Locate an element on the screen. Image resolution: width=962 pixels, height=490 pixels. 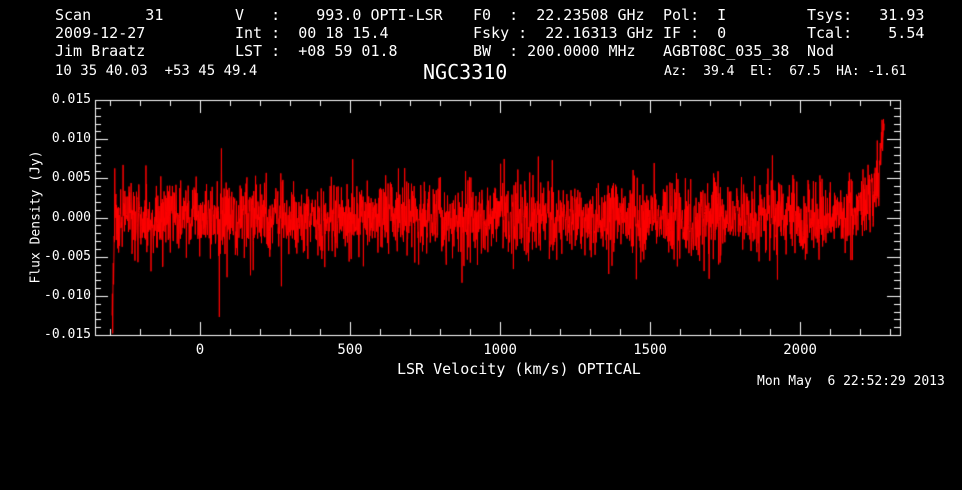
if-number: IF : 0 is located at coordinates (695, 33).